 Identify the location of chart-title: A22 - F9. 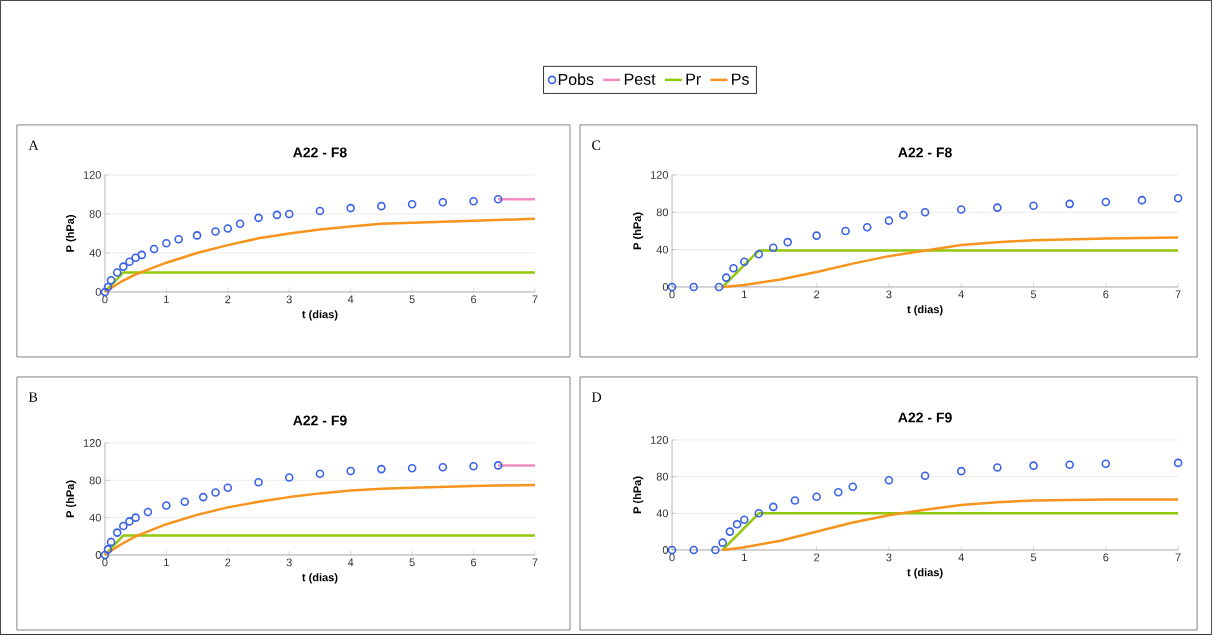
(925, 417).